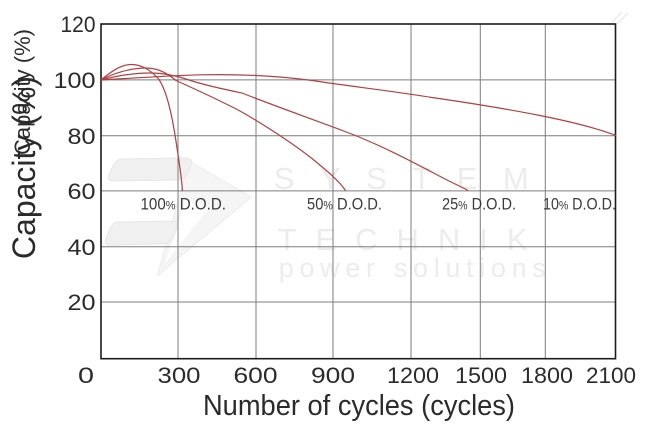 The width and height of the screenshot is (659, 432). What do you see at coordinates (359, 406) in the screenshot?
I see `svg-text: Number of cycles (cycles)` at bounding box center [359, 406].